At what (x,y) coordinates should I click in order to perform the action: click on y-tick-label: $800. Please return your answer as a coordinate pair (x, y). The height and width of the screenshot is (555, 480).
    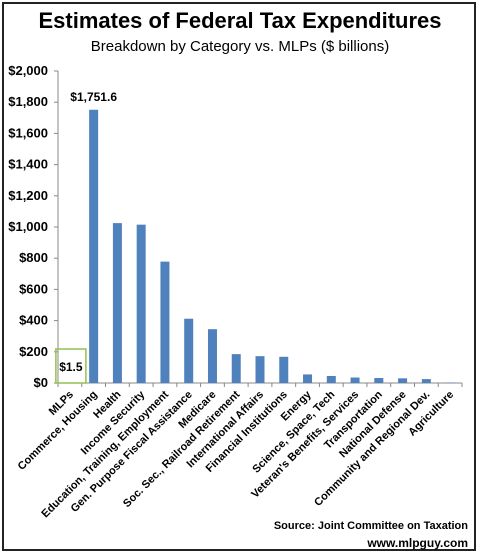
    Looking at the image, I should click on (33, 257).